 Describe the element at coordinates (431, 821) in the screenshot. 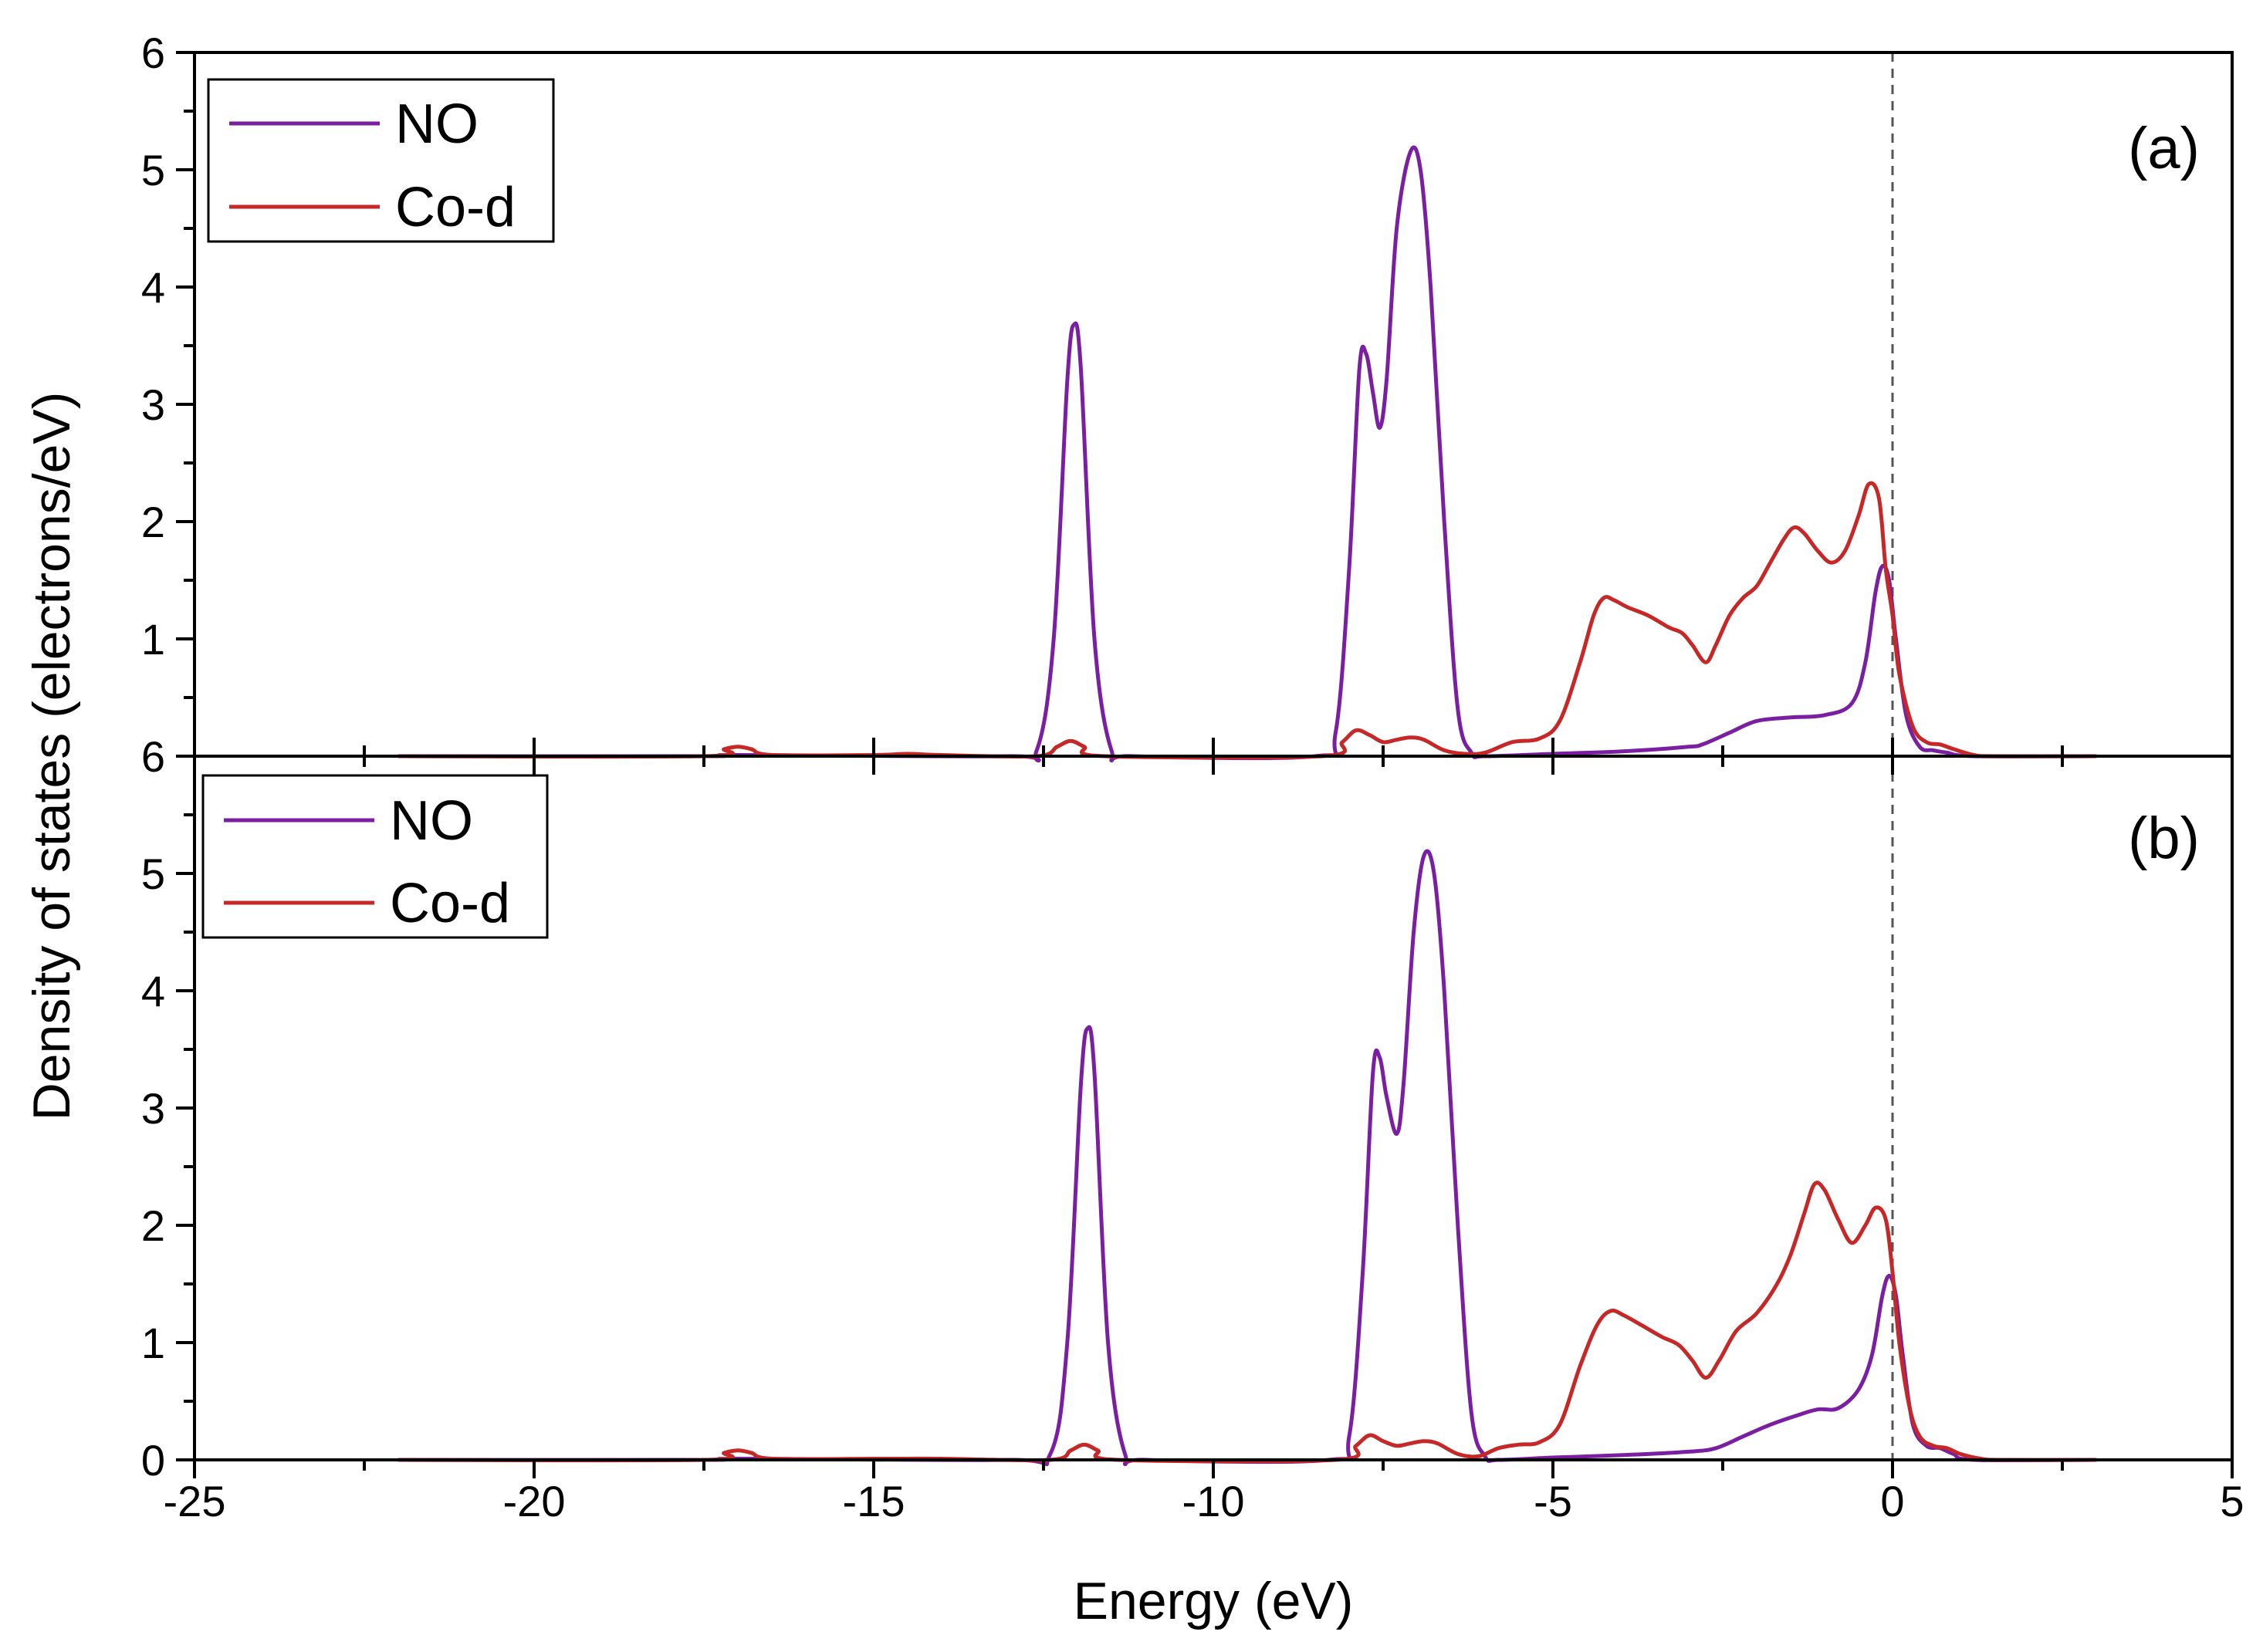

I see `panel-b-legend-label-no: NO` at that location.